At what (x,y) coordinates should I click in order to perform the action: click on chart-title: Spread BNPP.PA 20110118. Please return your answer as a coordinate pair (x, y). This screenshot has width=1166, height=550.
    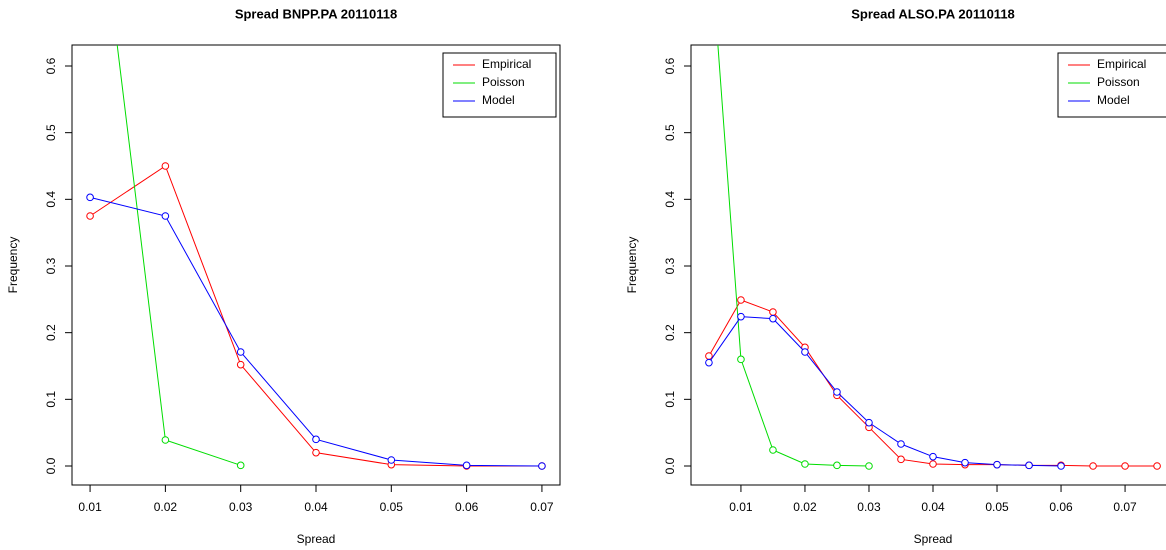
    Looking at the image, I should click on (316, 13).